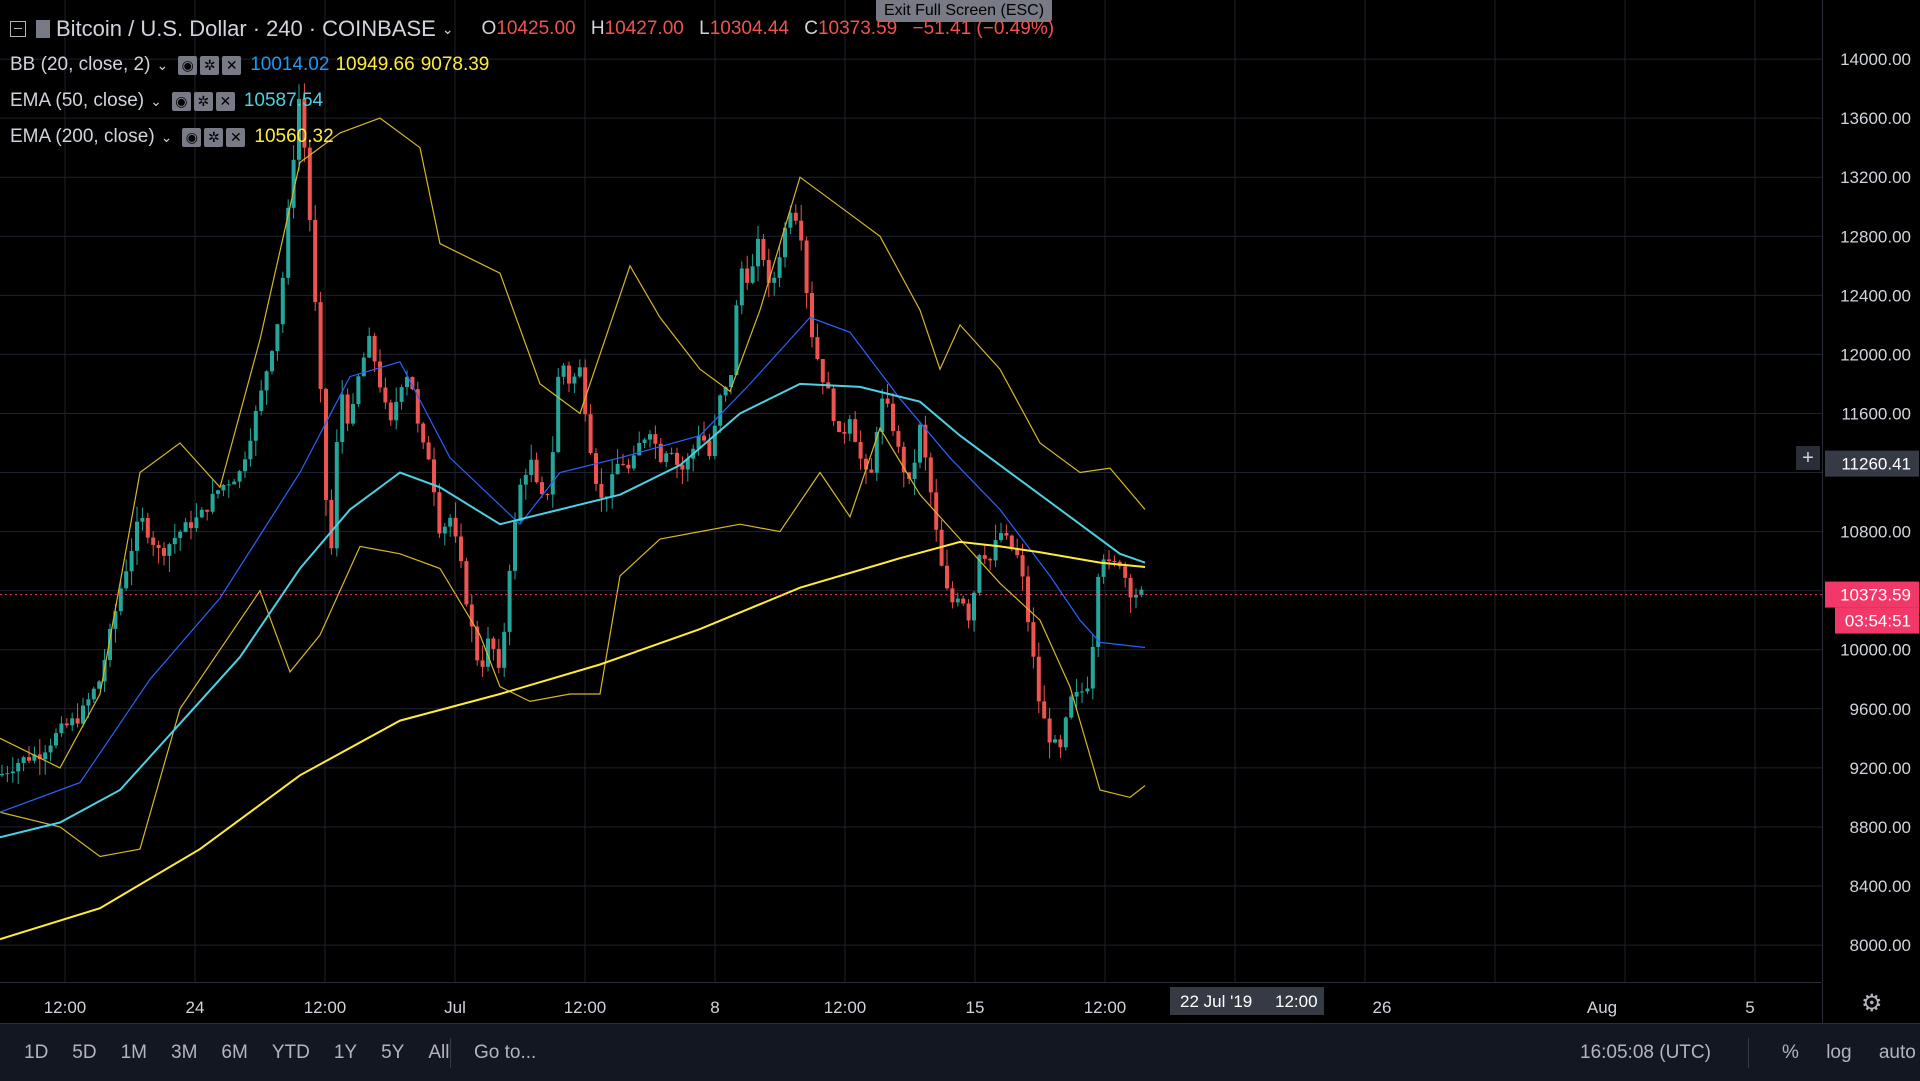  I want to click on indicator-legend-ema200: EMA (200, close) ⌄ ◉ ✲ ✕ 10560.32, so click(172, 137).